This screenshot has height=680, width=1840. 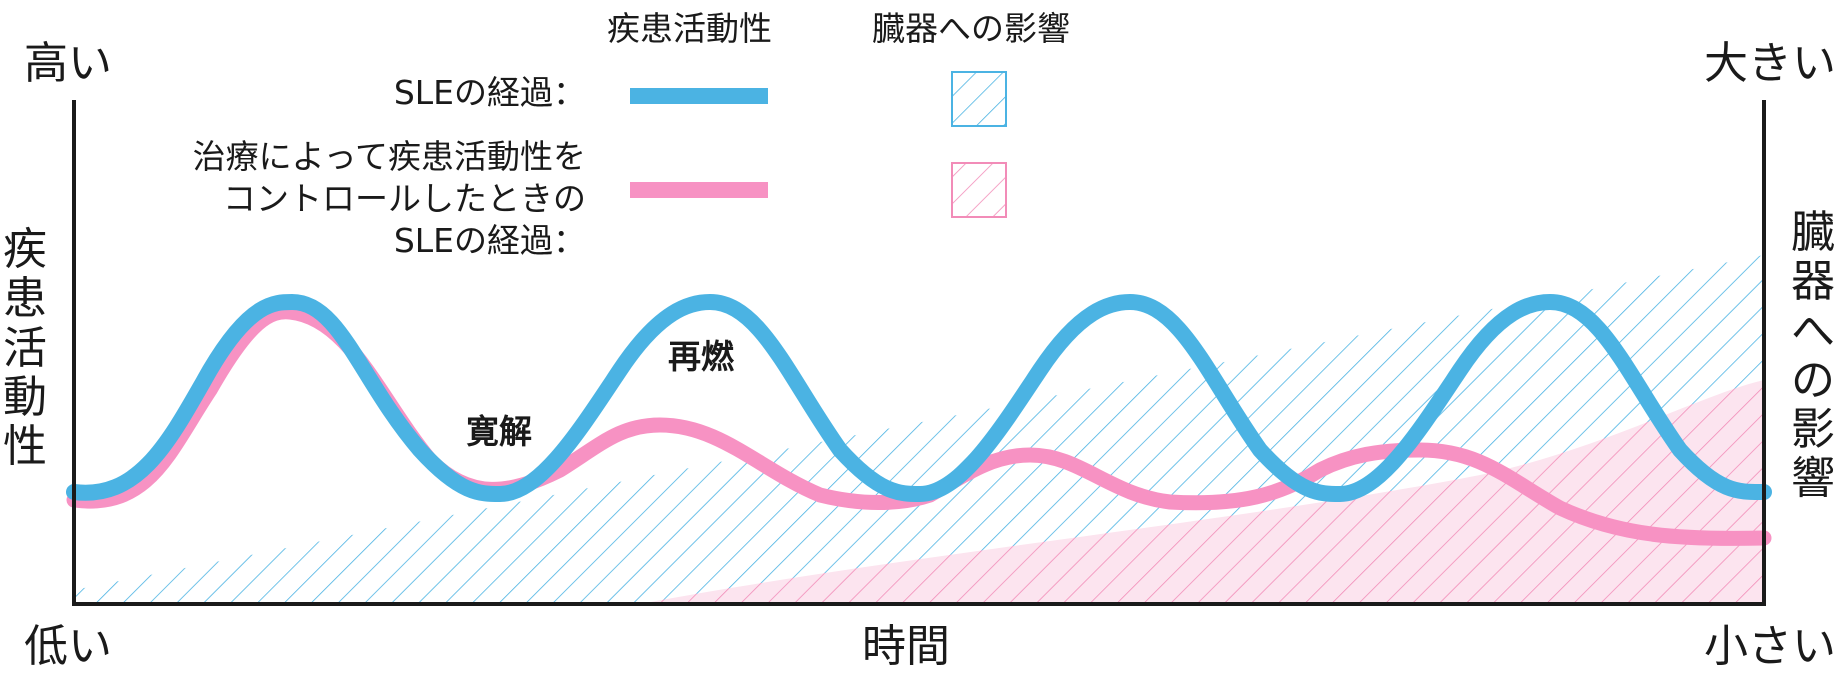 I want to click on x-axis-label: 時間, so click(x=906, y=646).